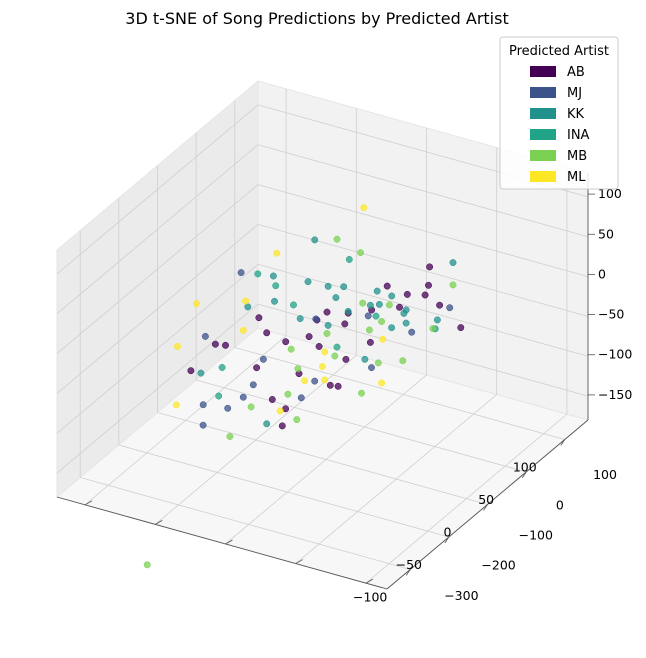  Describe the element at coordinates (602, 273) in the screenshot. I see `z-tick-label: 0` at that location.